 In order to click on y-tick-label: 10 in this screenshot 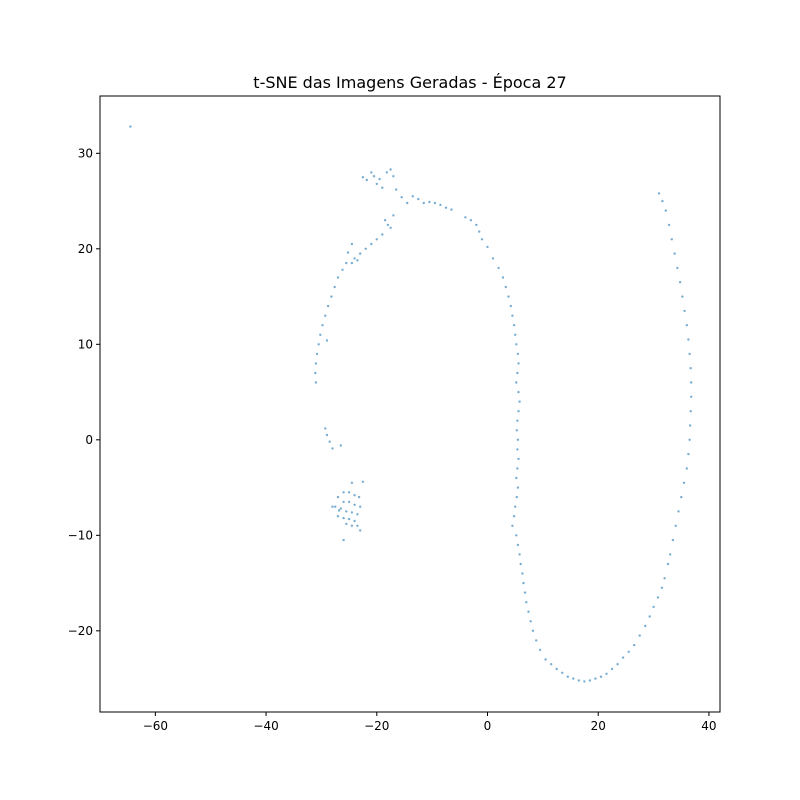, I will do `click(85, 344)`.